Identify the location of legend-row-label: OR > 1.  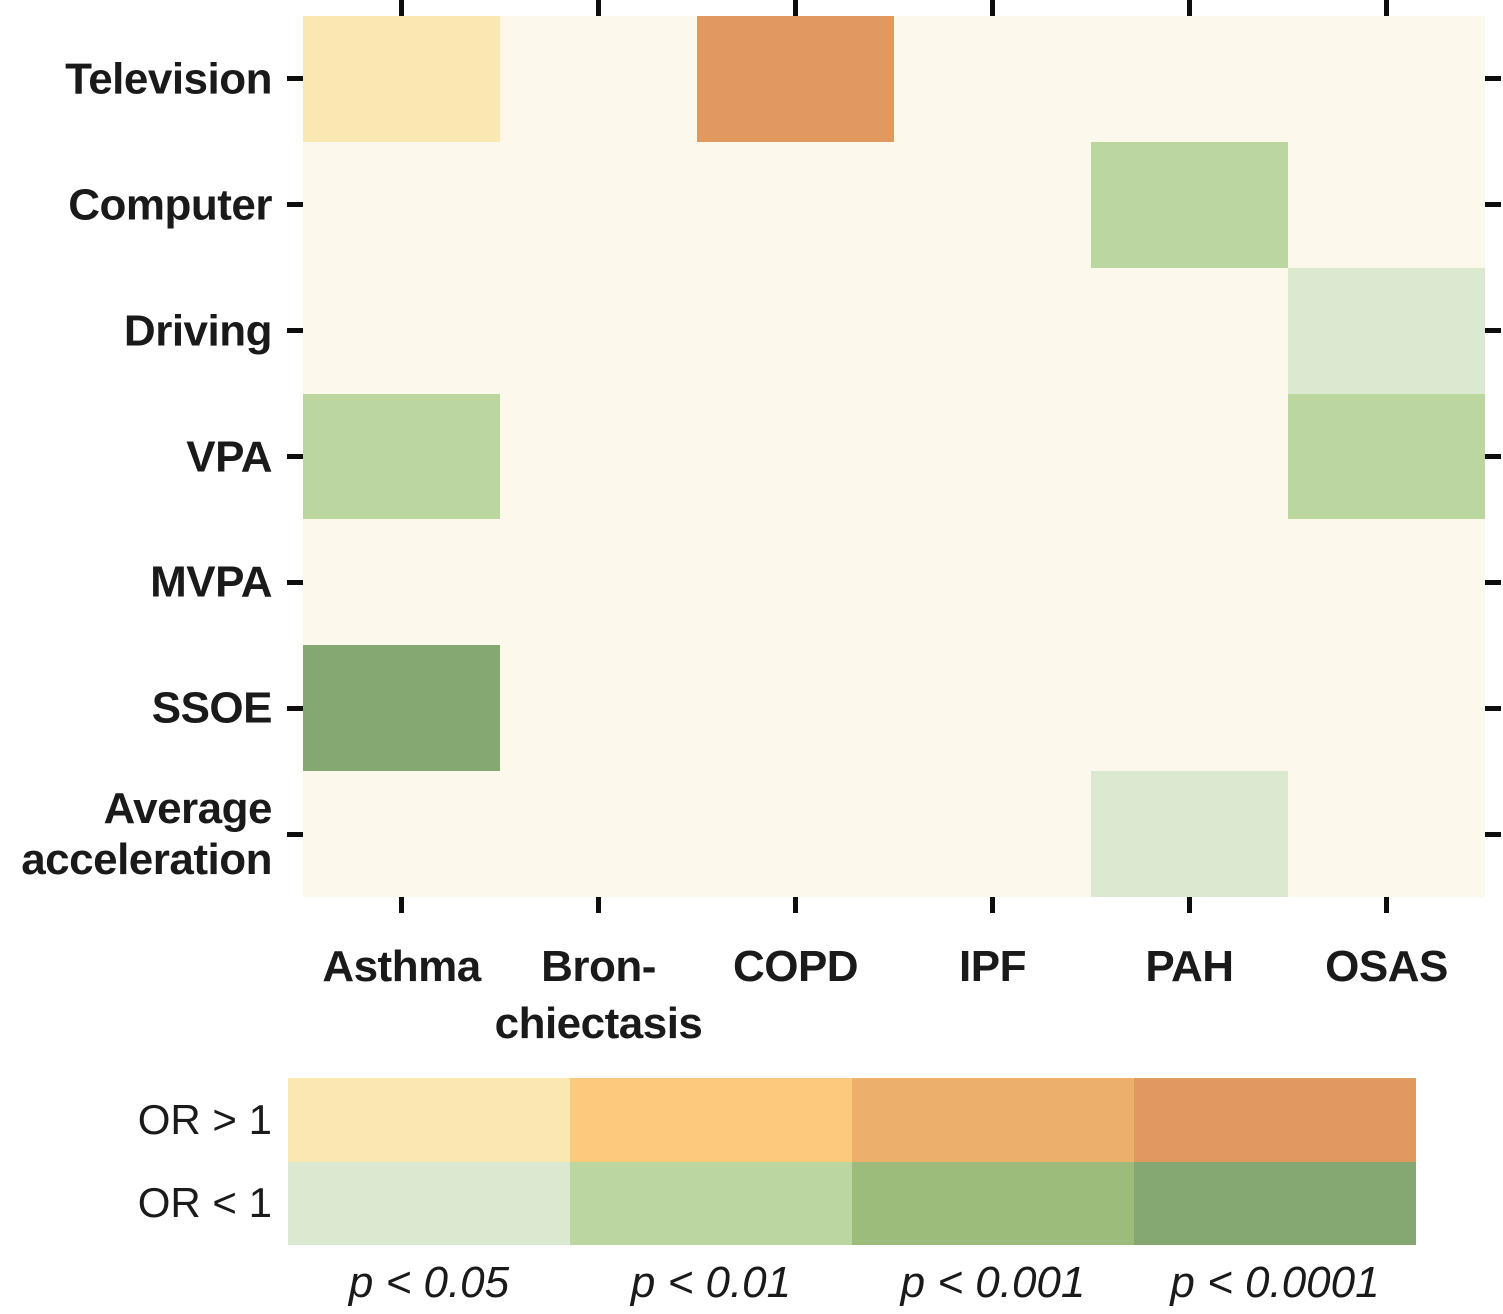
(204, 1119).